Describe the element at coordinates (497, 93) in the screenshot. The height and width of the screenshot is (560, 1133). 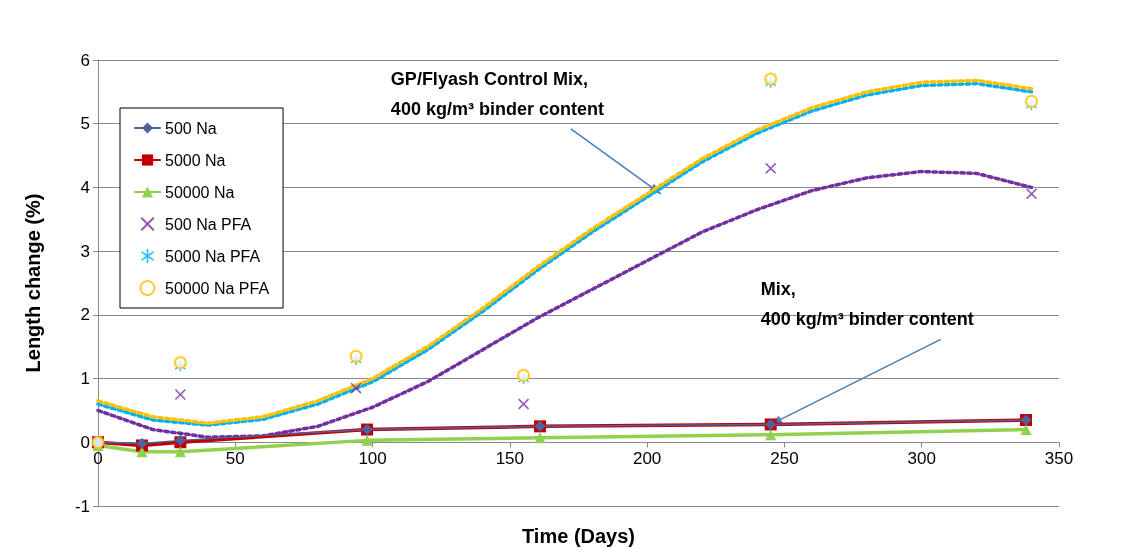
I see `annotation: GP/Flyash Control Mix, 400 kg/m³ binder content` at that location.